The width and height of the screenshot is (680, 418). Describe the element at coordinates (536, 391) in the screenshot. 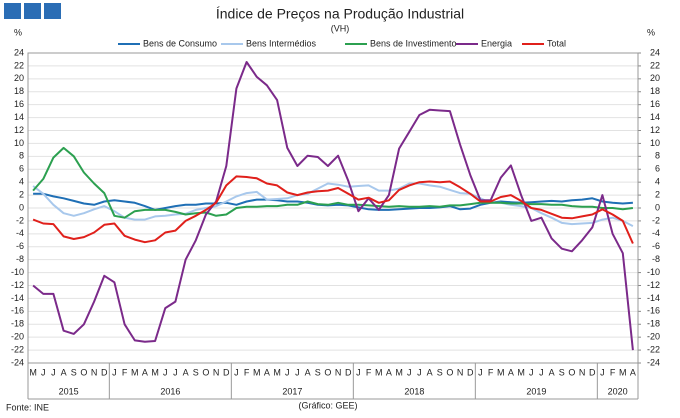

I see `year-label: 2019` at that location.